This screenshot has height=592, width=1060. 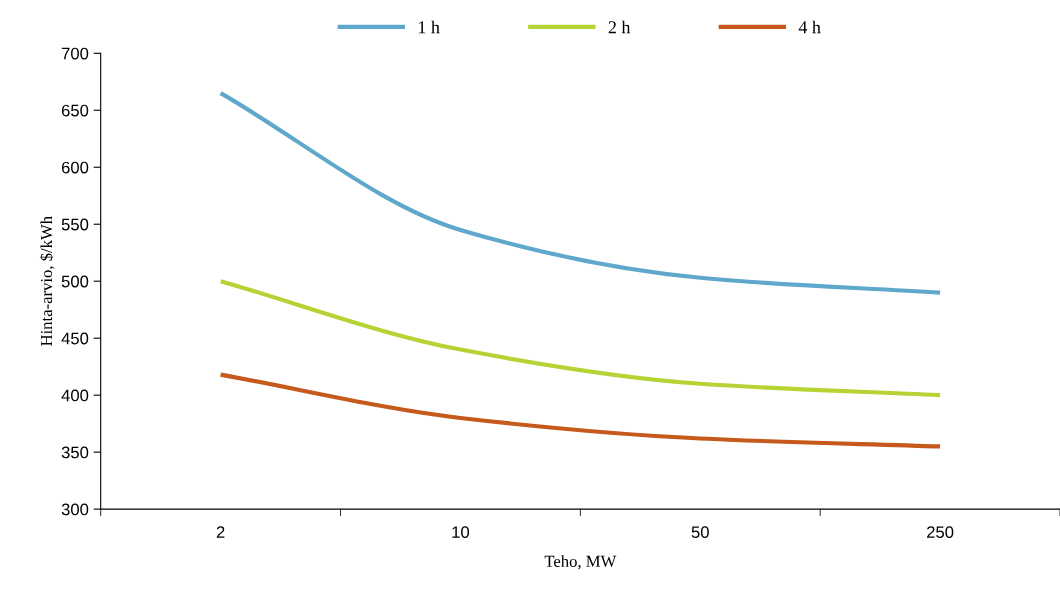 I want to click on y-tick-label: 650, so click(x=75, y=110).